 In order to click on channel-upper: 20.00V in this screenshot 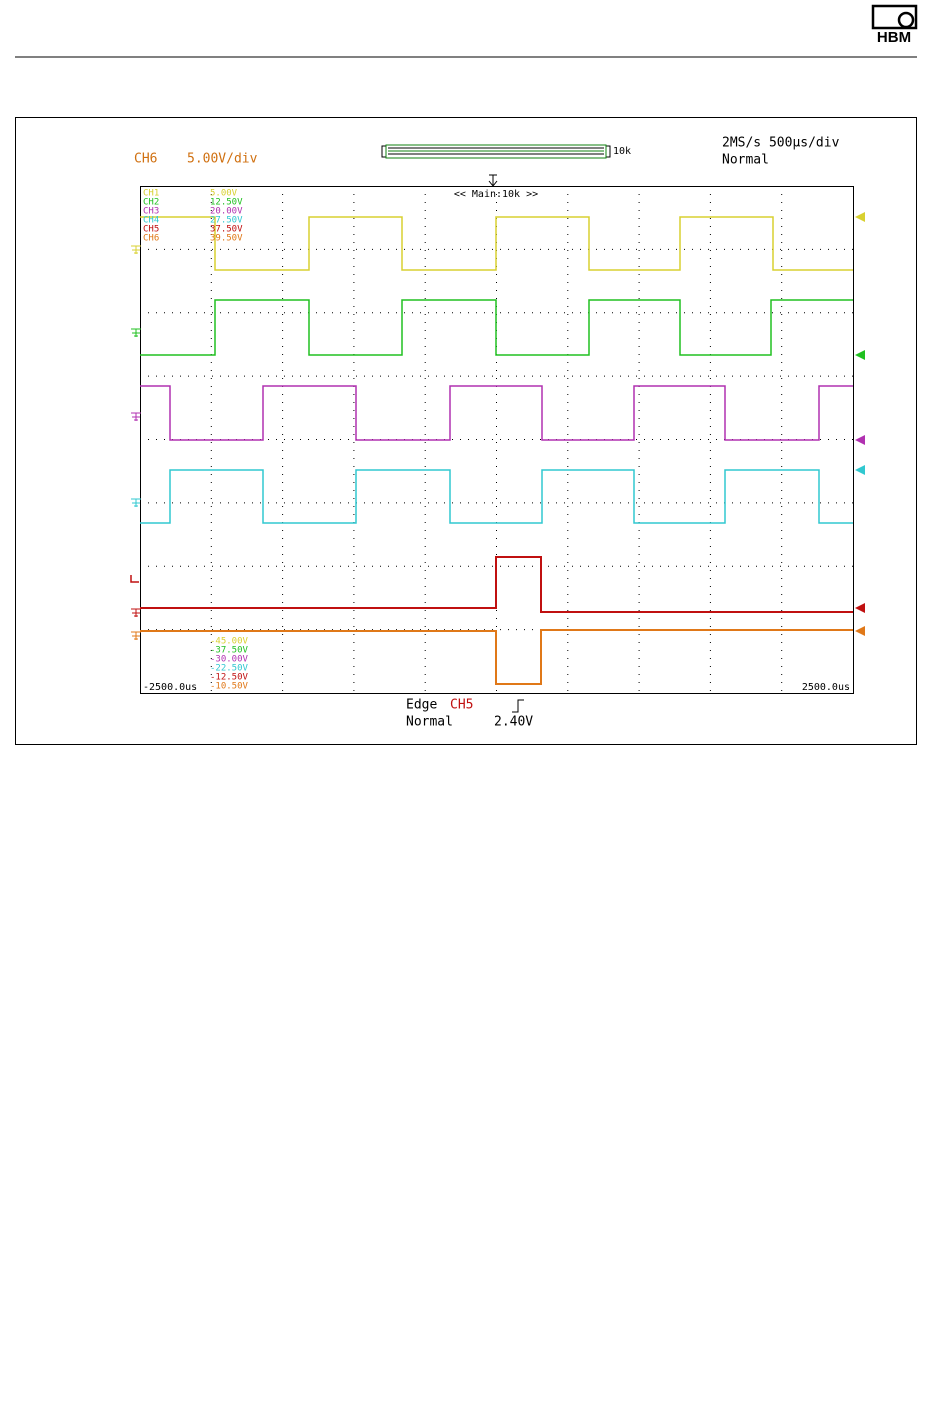, I will do `click(226, 212)`.